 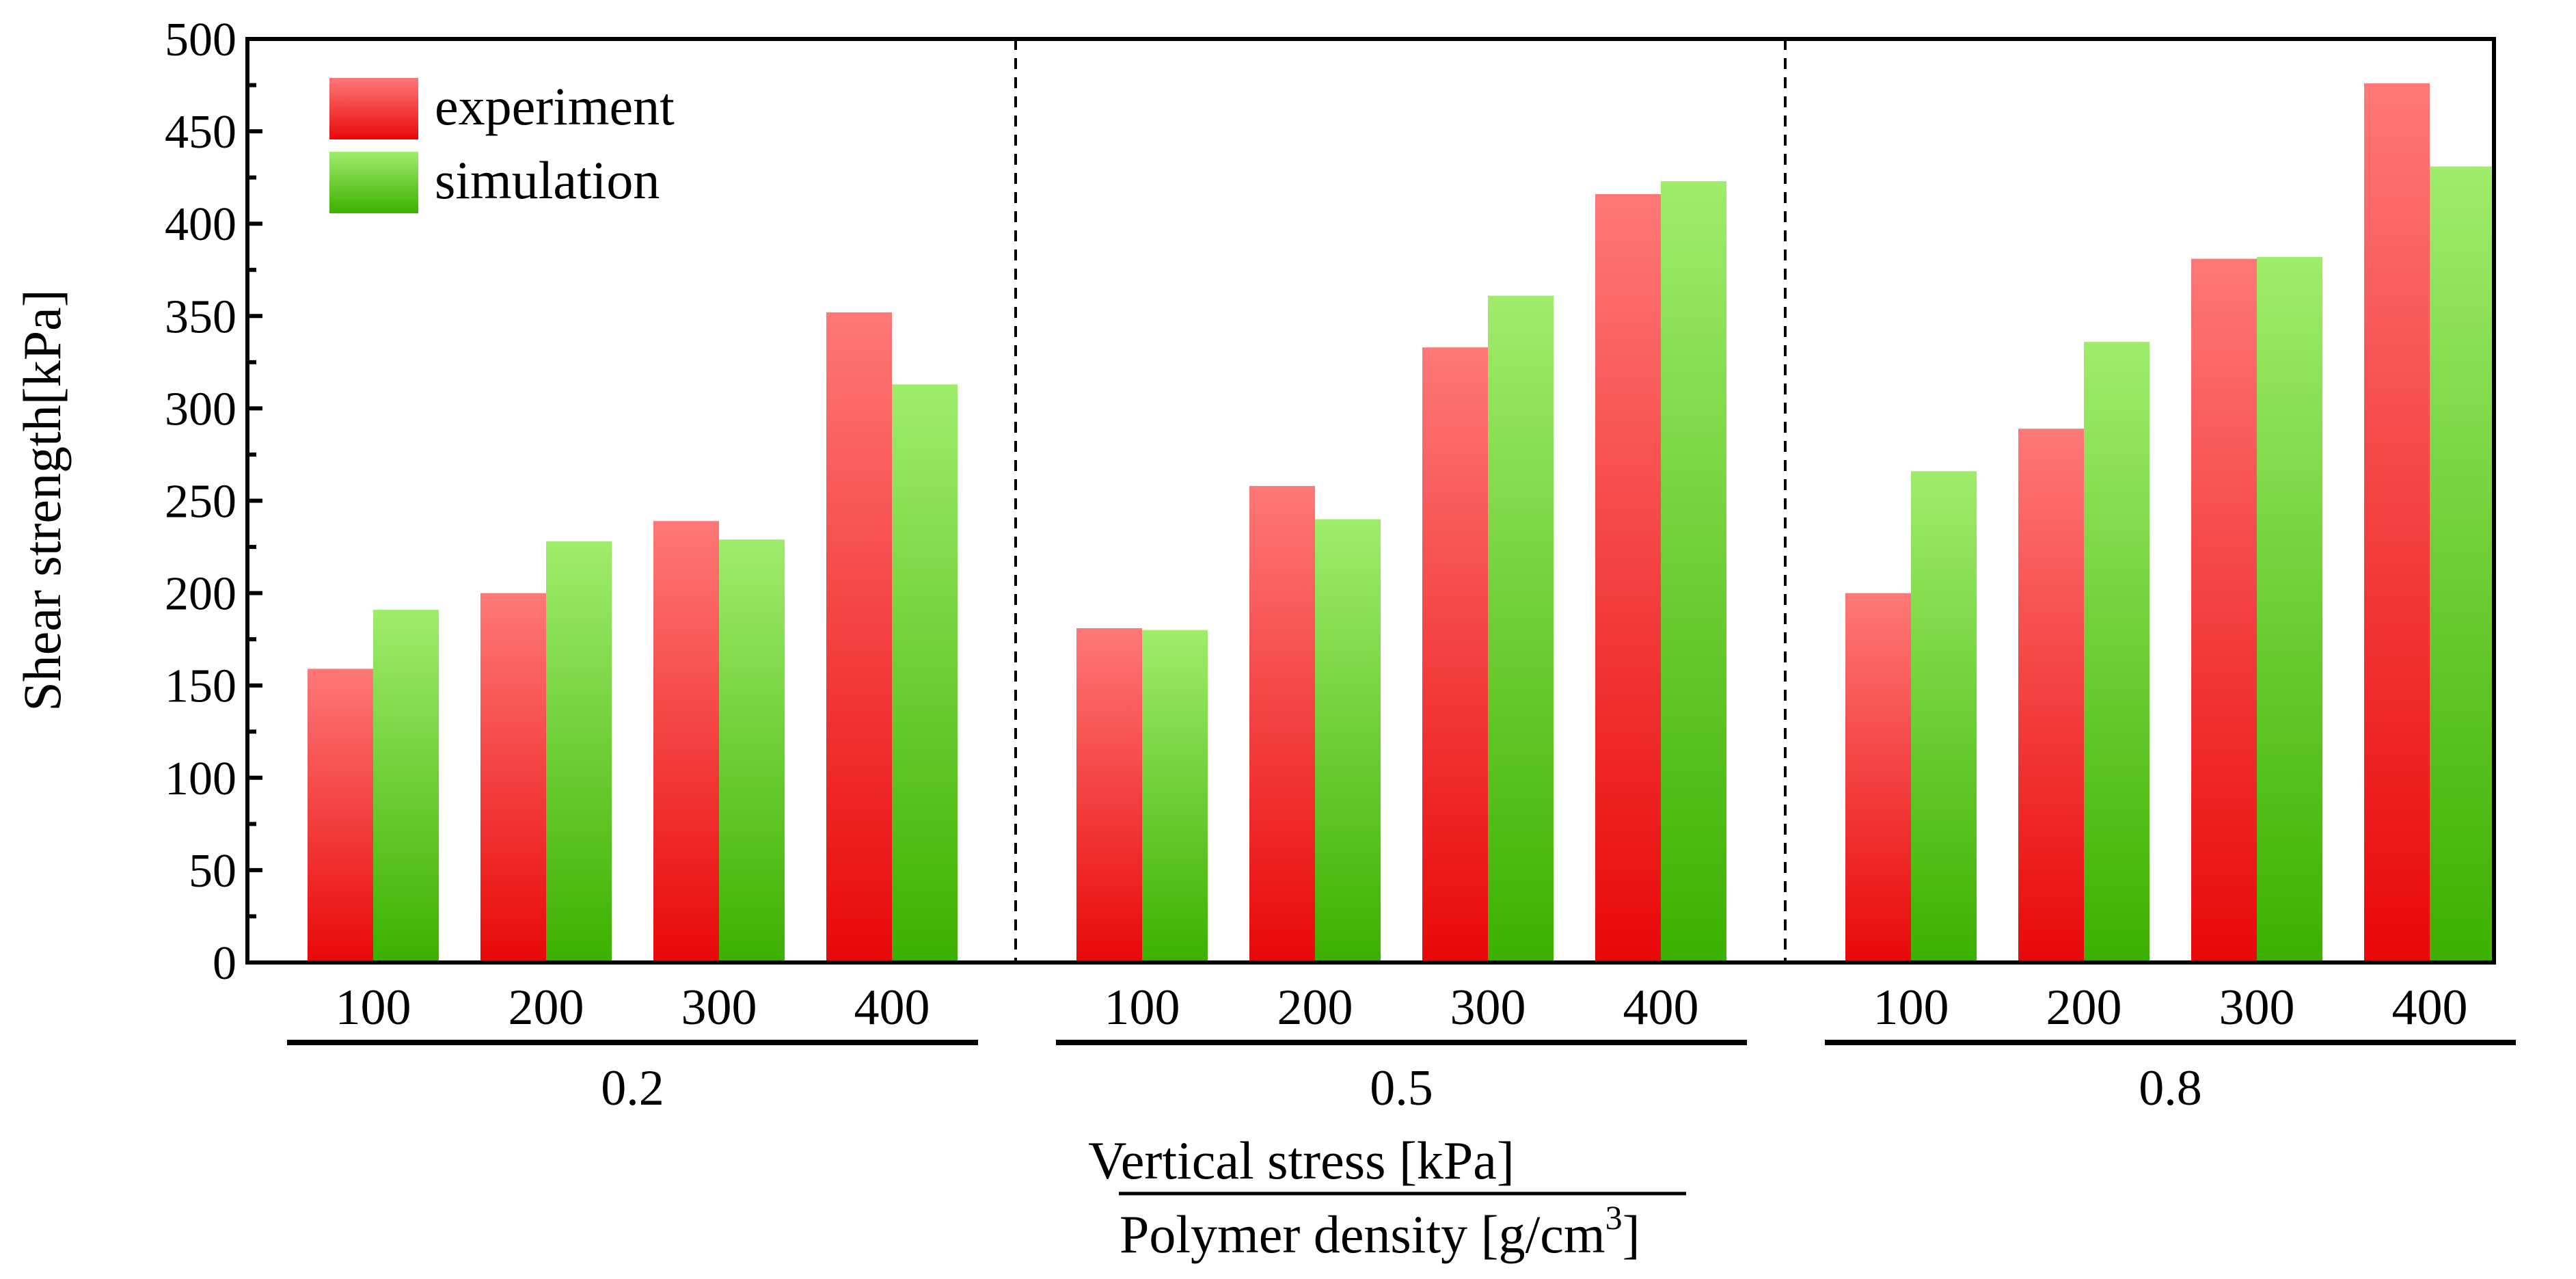 What do you see at coordinates (42, 500) in the screenshot?
I see `y-axis-label: Shear strength[kPa]` at bounding box center [42, 500].